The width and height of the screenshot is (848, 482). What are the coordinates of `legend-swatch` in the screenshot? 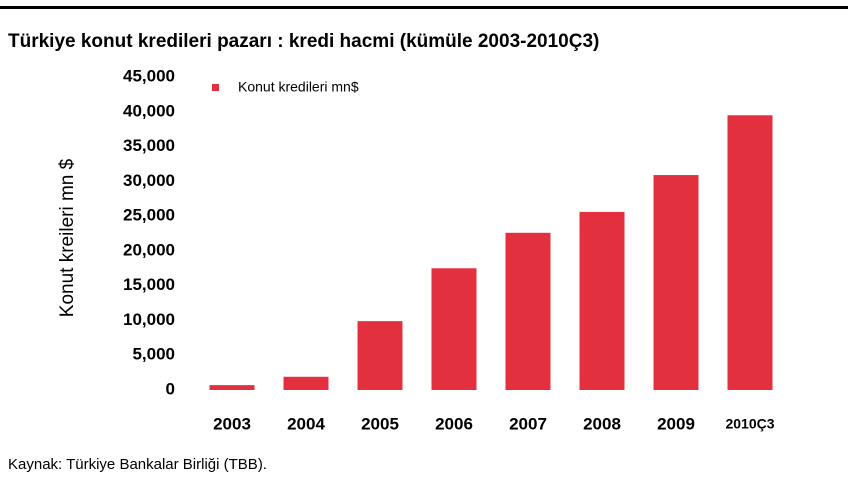 It's located at (215, 87).